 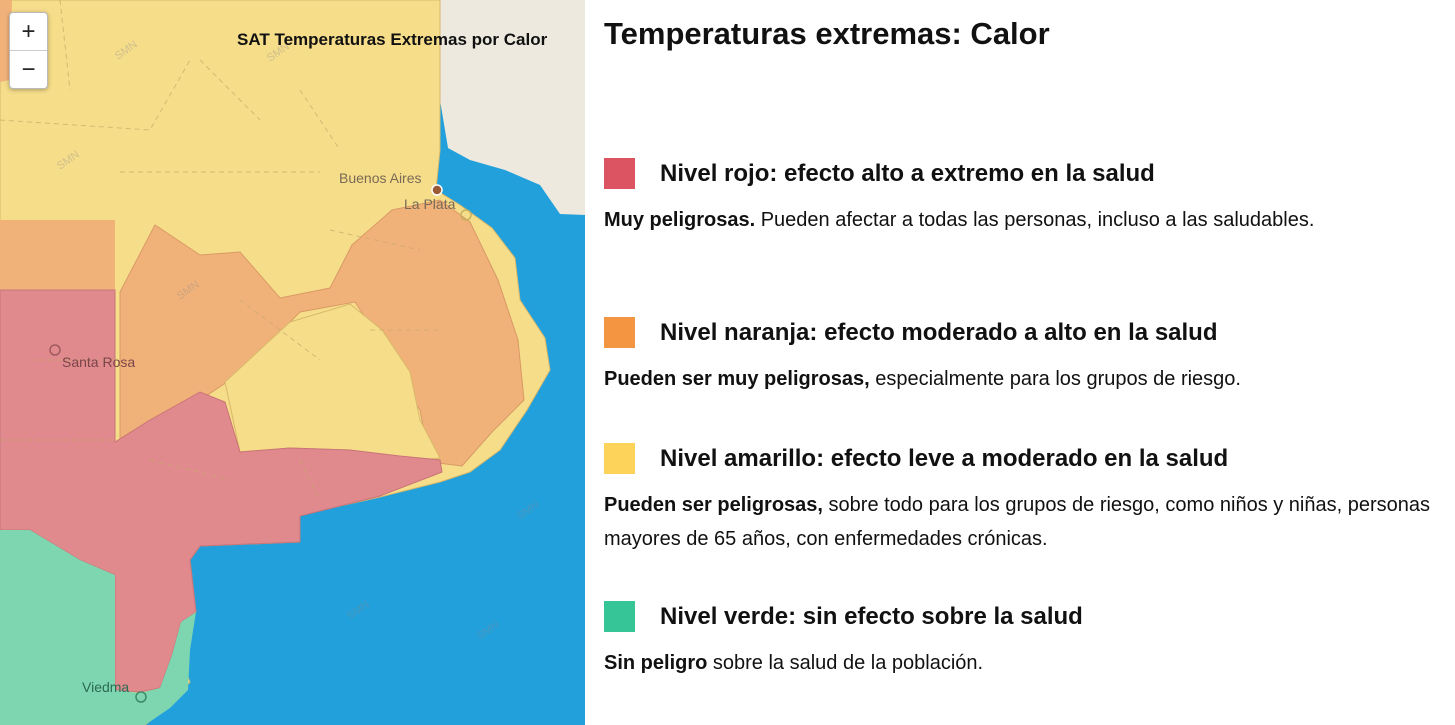 I want to click on la-plata-marker, so click(x=466, y=215).